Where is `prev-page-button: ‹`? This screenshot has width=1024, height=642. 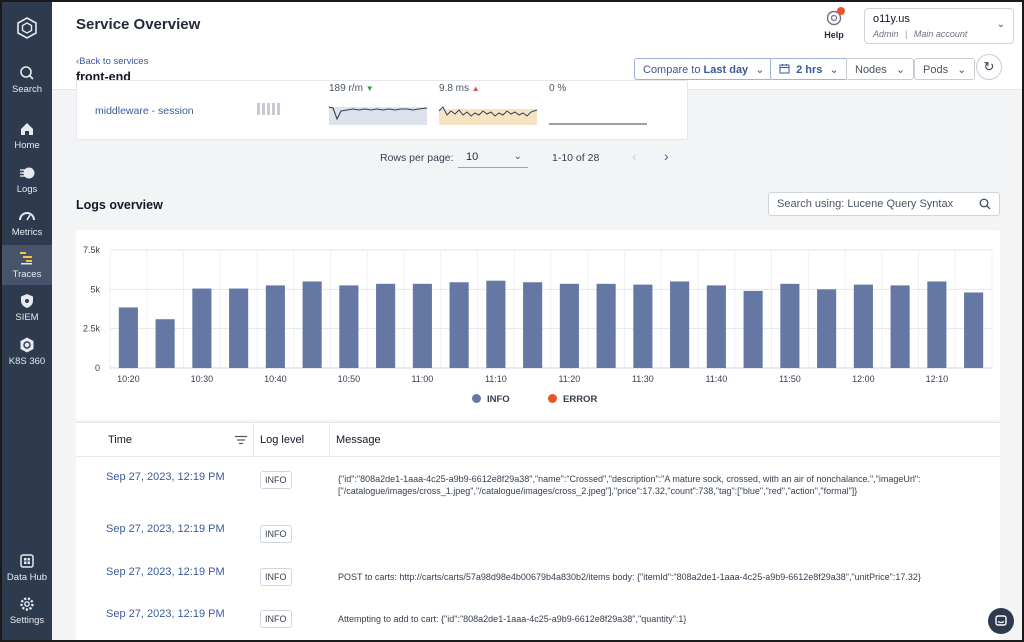 prev-page-button: ‹ is located at coordinates (634, 156).